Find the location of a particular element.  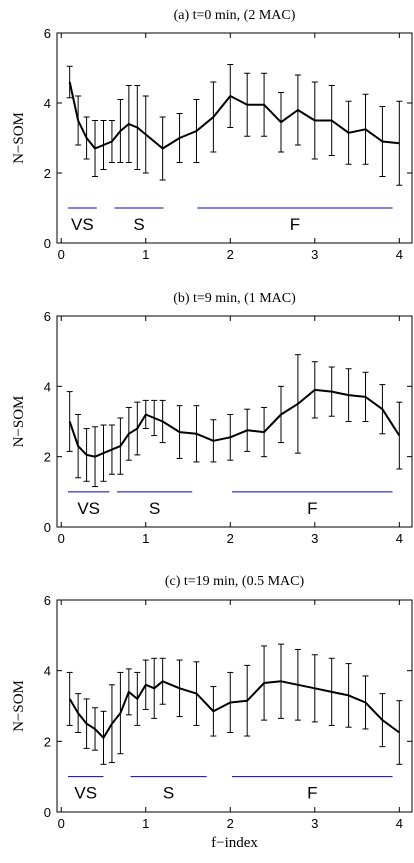

chart-title: (c) t=19 min, (0.5 MAC) is located at coordinates (235, 581).